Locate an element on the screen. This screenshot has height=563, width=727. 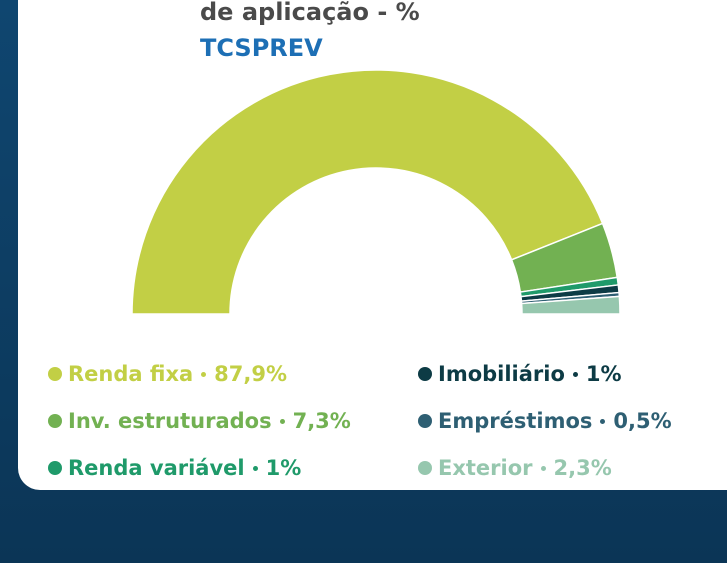
legend-label: Renda fixa is located at coordinates (131, 374).